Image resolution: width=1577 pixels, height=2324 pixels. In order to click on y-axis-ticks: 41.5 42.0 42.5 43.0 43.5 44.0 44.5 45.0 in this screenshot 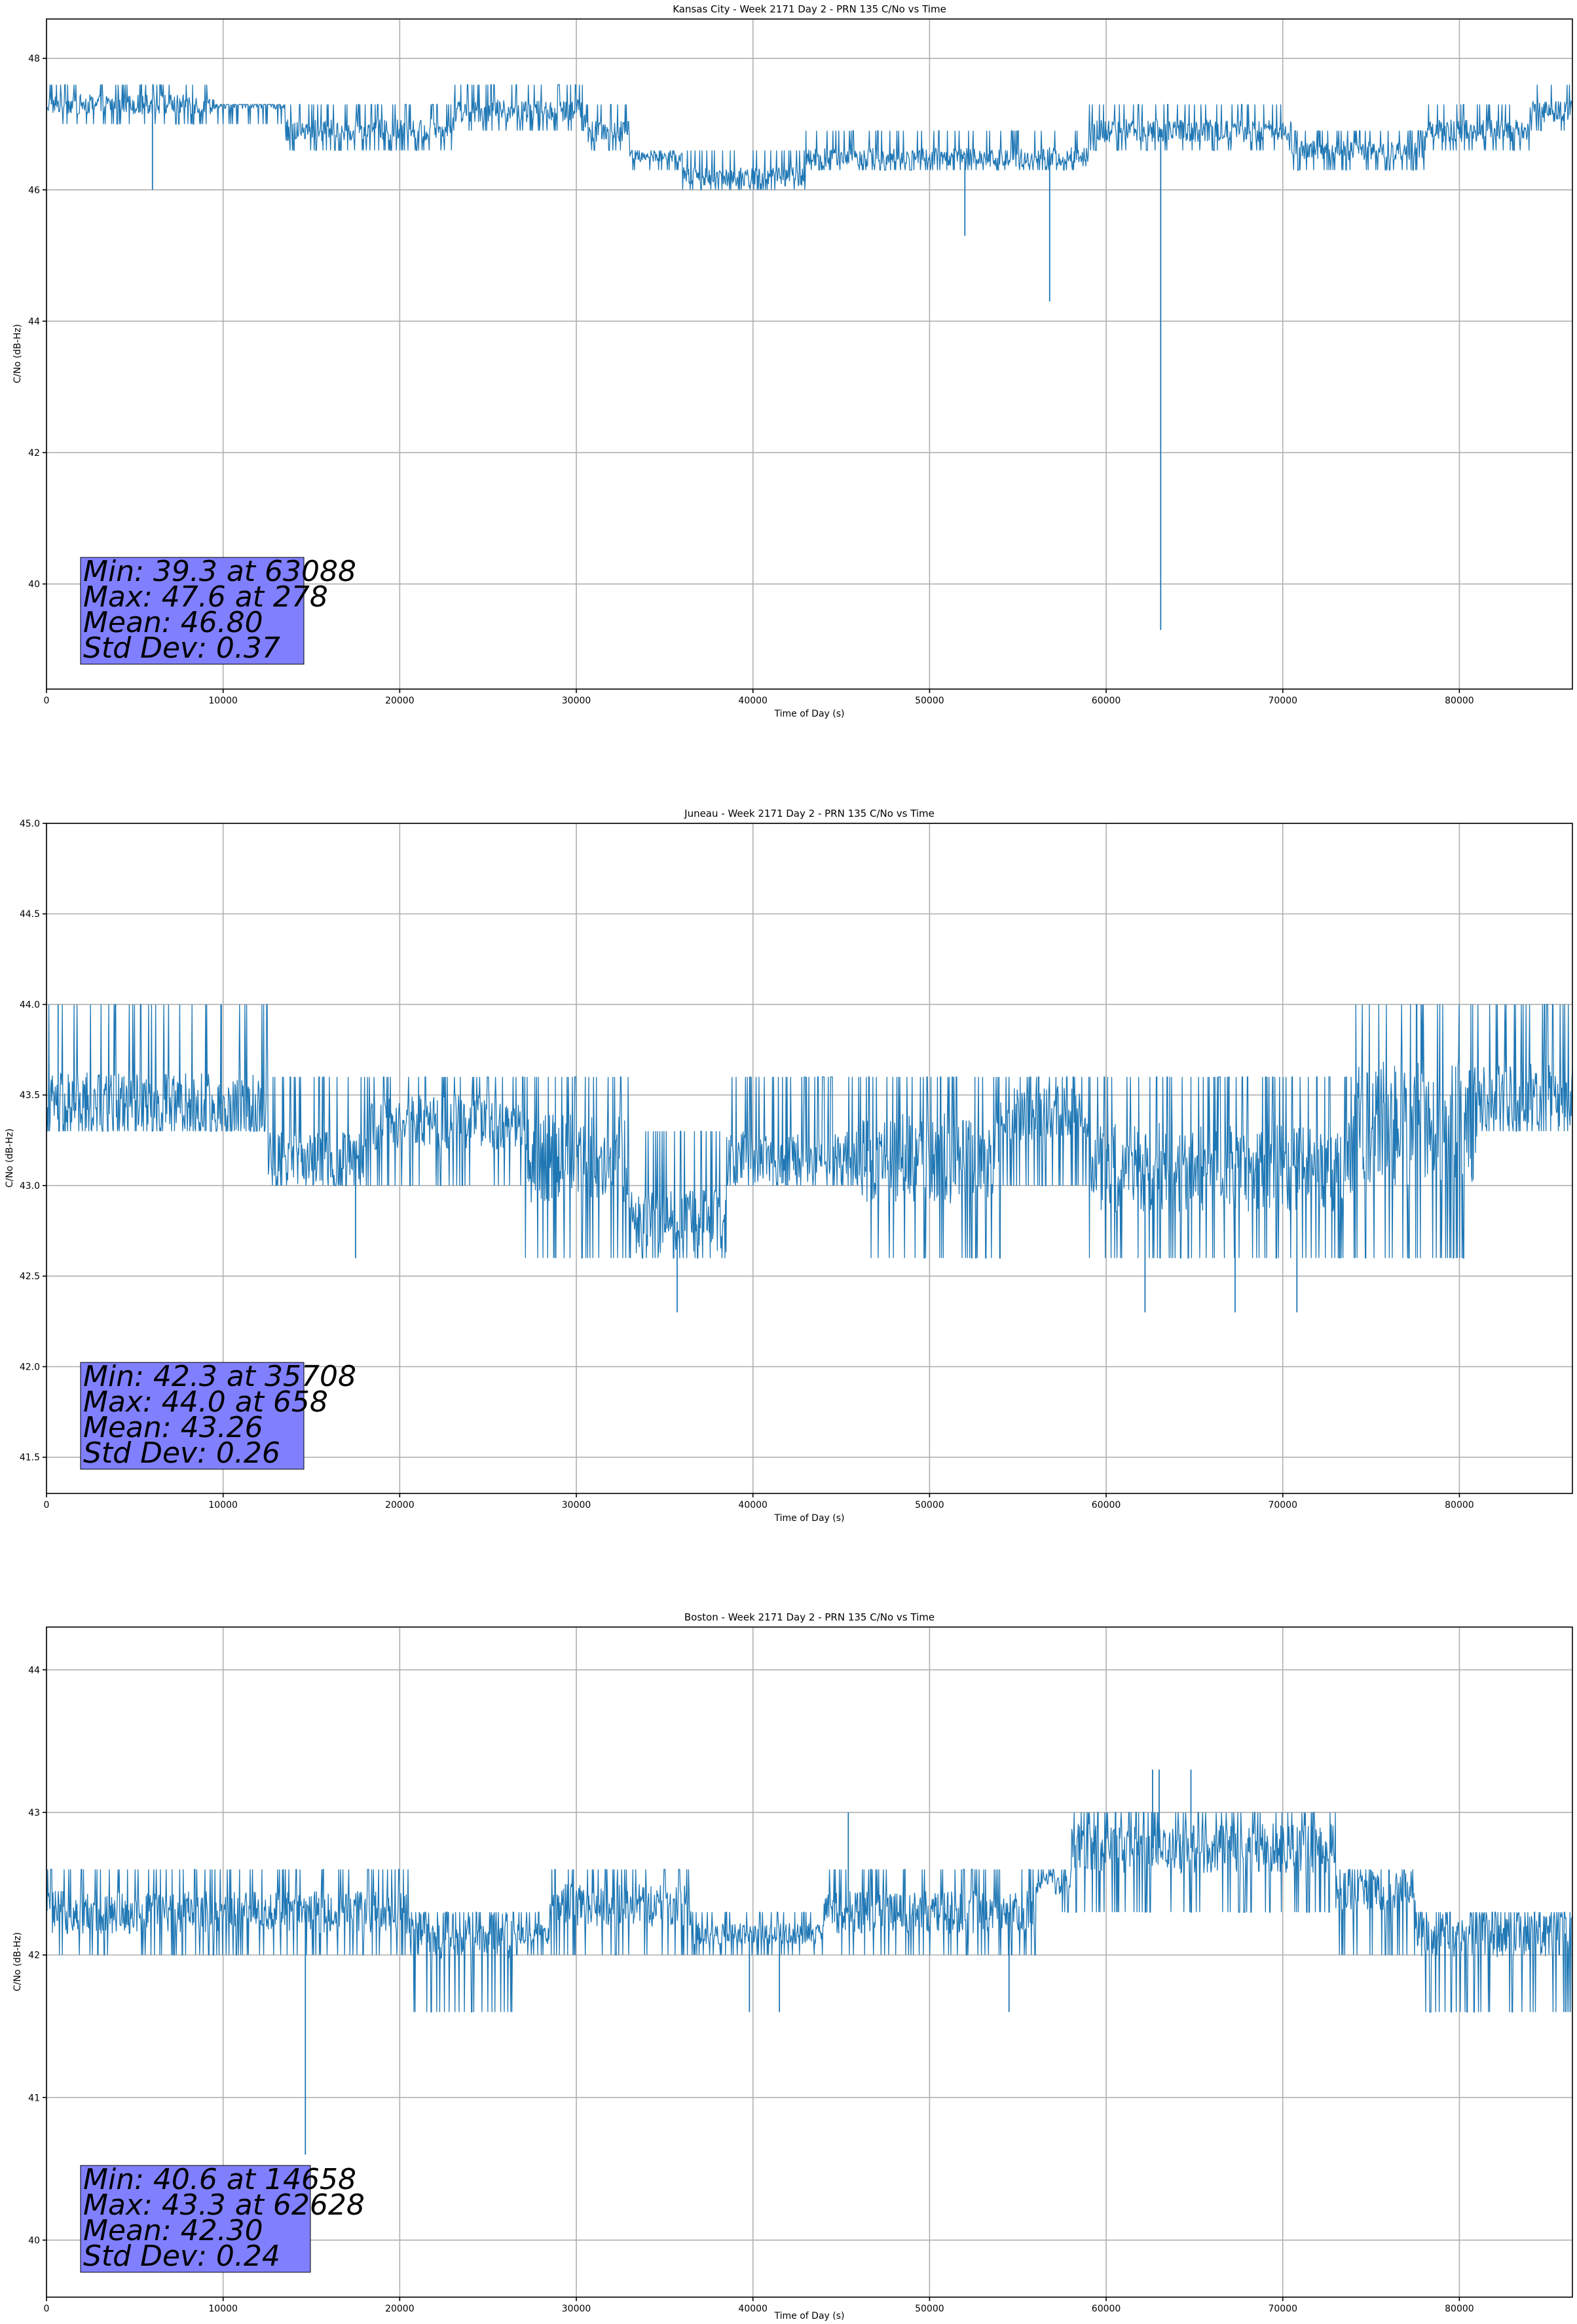, I will do `click(33, 1141)`.